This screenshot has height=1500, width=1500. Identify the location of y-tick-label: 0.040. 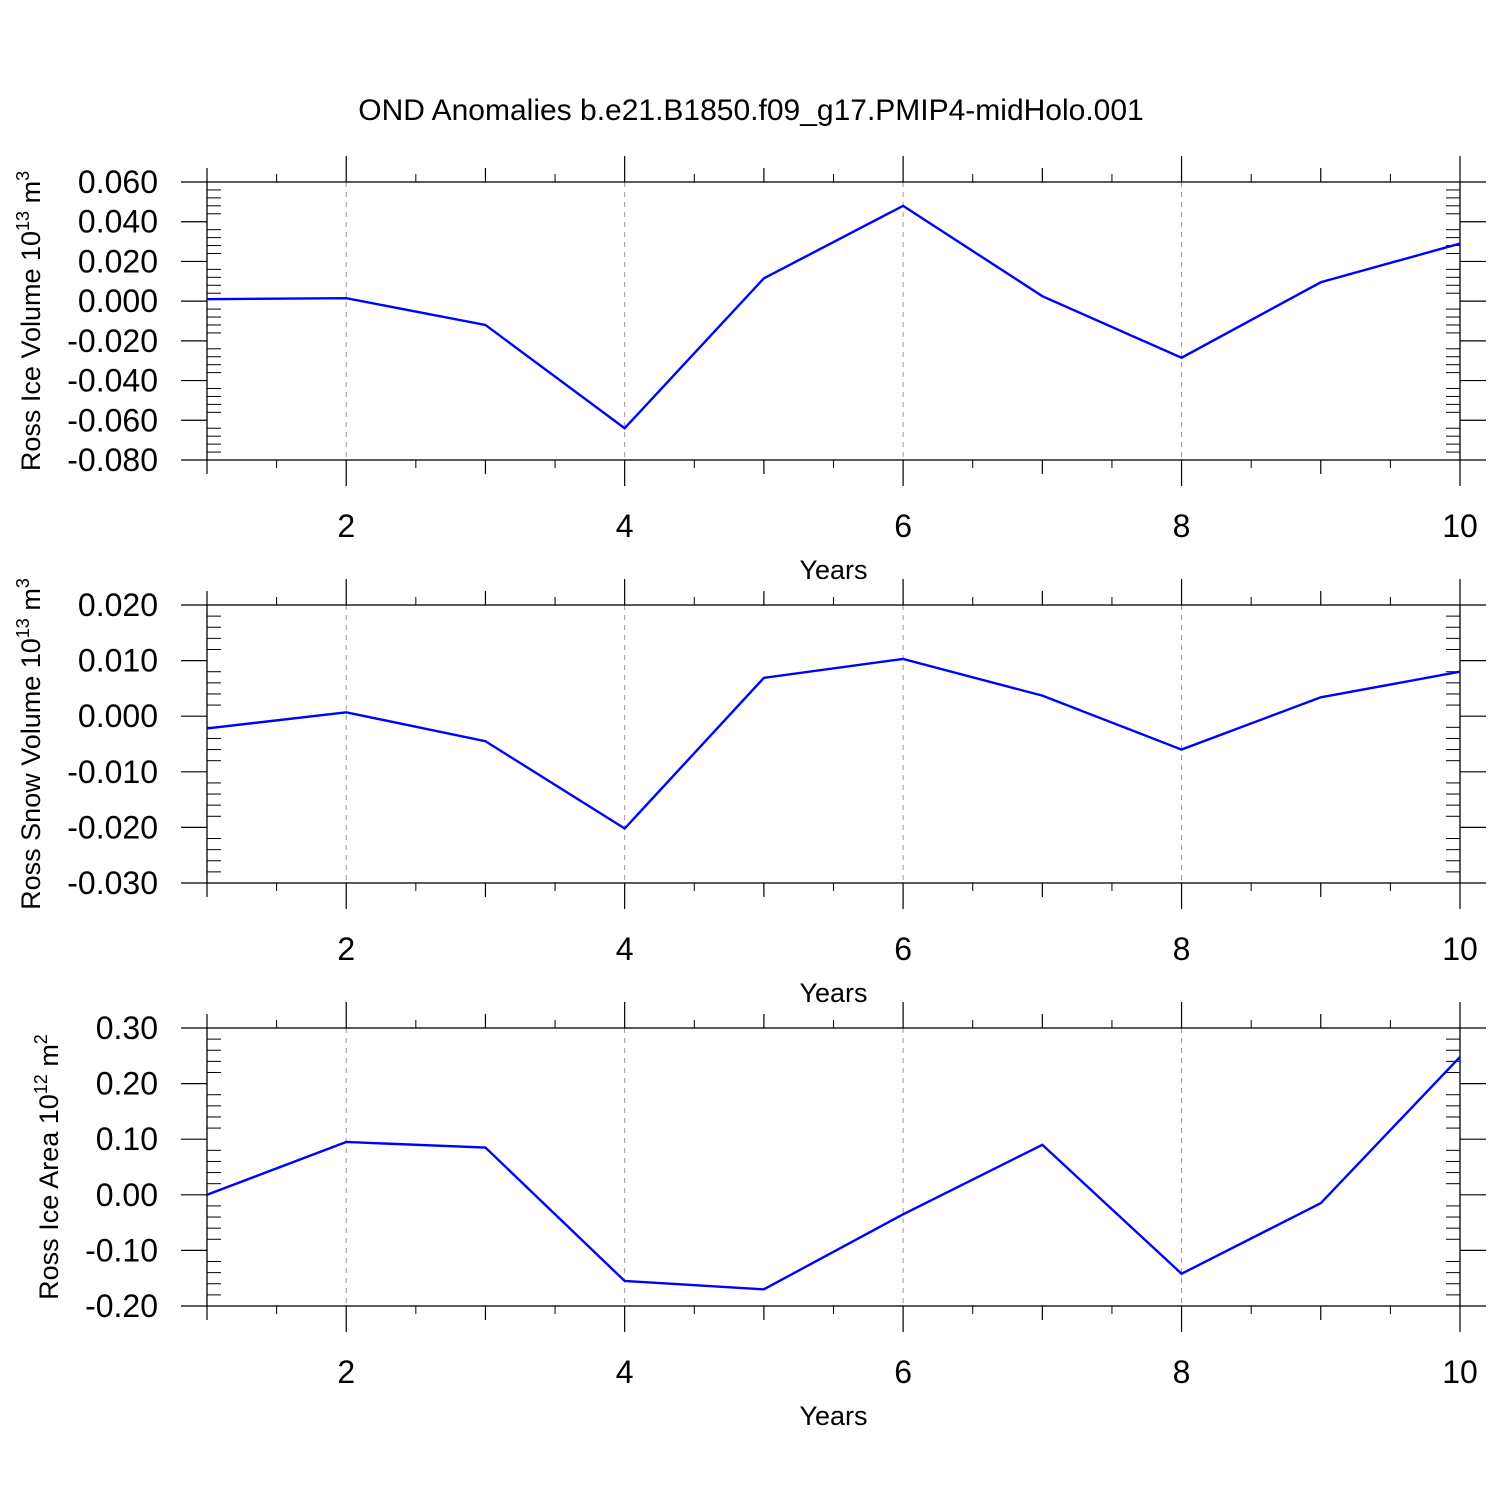
(118, 222).